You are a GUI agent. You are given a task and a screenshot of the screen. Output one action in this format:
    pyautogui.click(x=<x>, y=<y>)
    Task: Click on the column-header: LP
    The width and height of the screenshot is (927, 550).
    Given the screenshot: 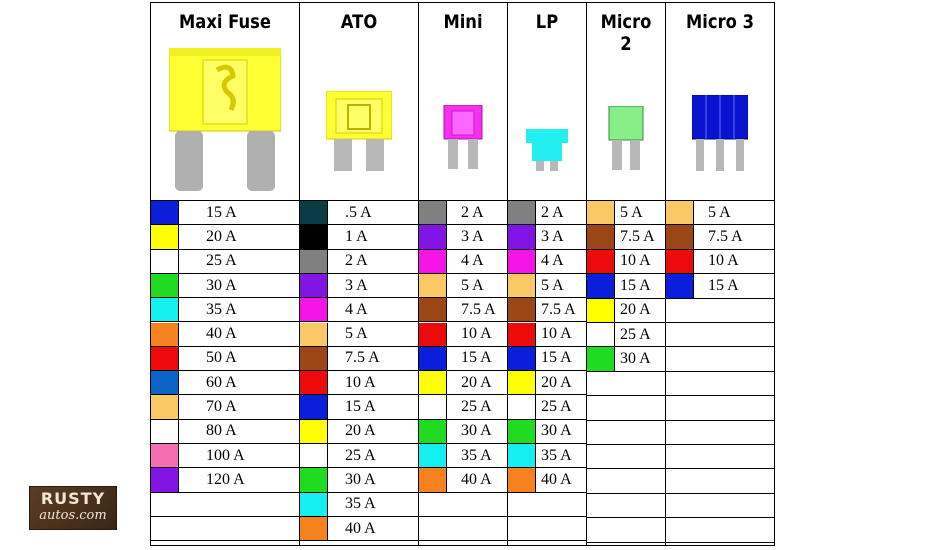 What is the action you would take?
    pyautogui.click(x=547, y=102)
    